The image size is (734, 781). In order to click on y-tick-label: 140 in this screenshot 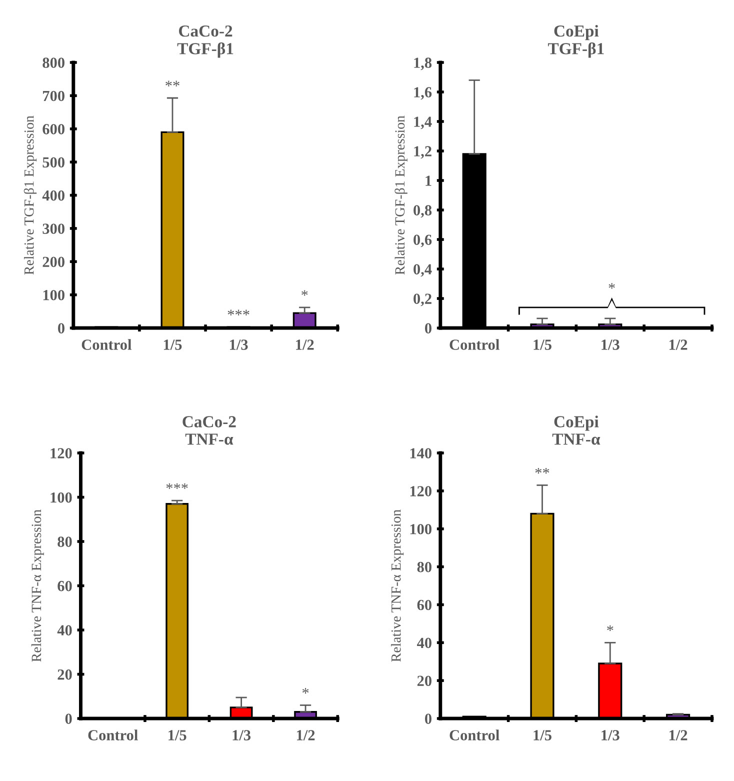, I will do `click(421, 453)`.